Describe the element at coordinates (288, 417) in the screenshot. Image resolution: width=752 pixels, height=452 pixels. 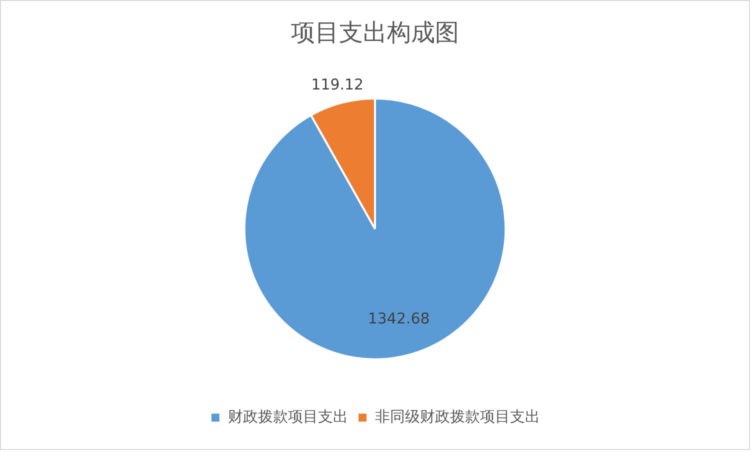
I see `legend-label: 财政拨款项目支出` at that location.